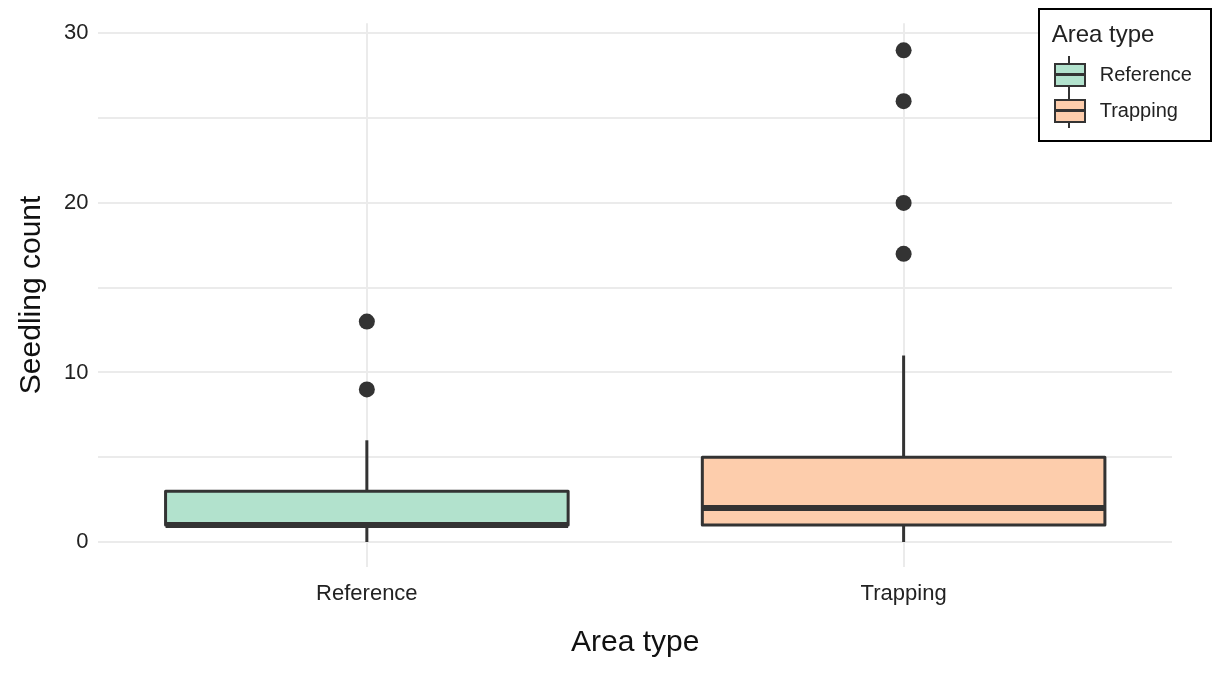  I want to click on legend-label: Trapping, so click(1138, 110).